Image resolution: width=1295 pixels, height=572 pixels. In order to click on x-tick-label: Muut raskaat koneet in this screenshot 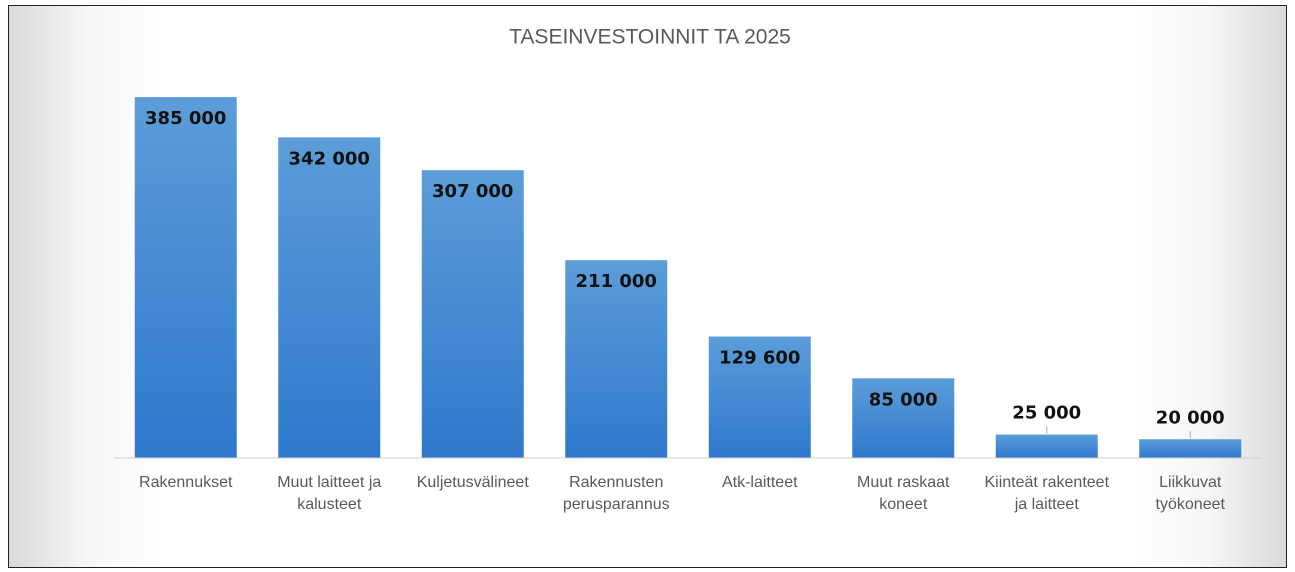, I will do `click(903, 493)`.